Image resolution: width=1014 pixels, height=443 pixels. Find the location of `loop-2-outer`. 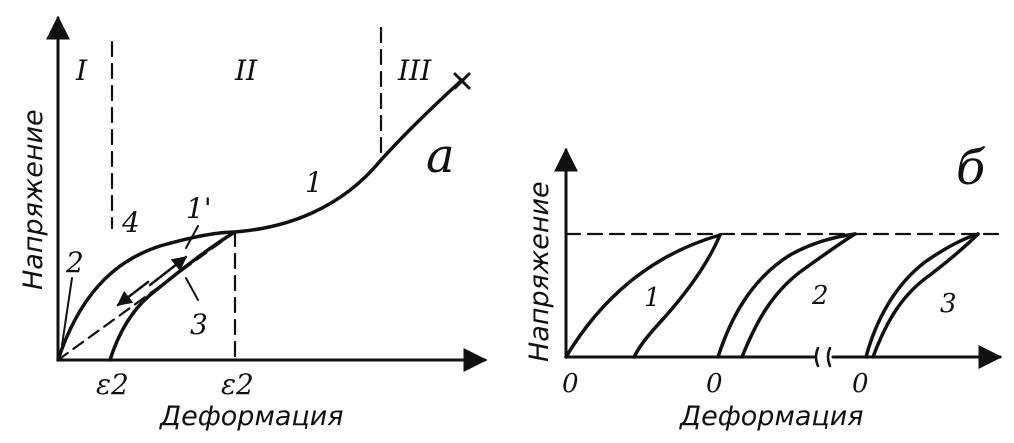

loop-2-outer is located at coordinates (786, 295).